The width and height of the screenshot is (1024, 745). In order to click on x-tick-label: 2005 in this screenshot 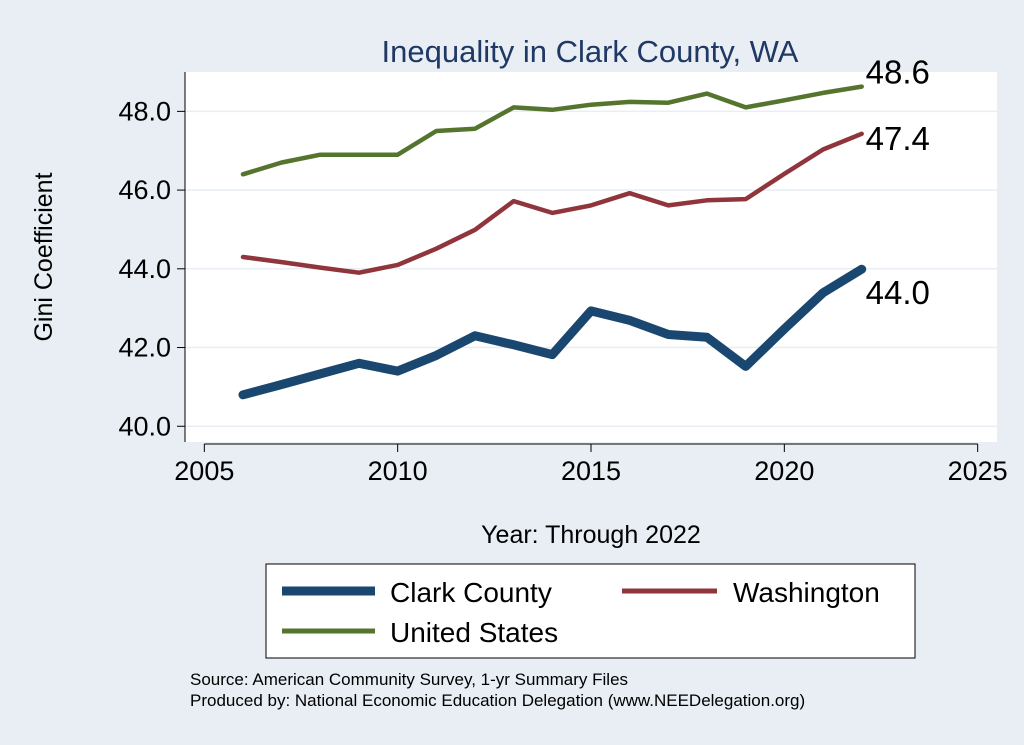, I will do `click(204, 471)`.